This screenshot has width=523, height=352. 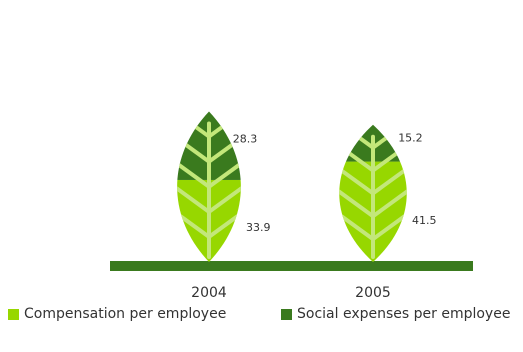 What do you see at coordinates (245, 138) in the screenshot?
I see `value-label-social-2004: 28.3` at bounding box center [245, 138].